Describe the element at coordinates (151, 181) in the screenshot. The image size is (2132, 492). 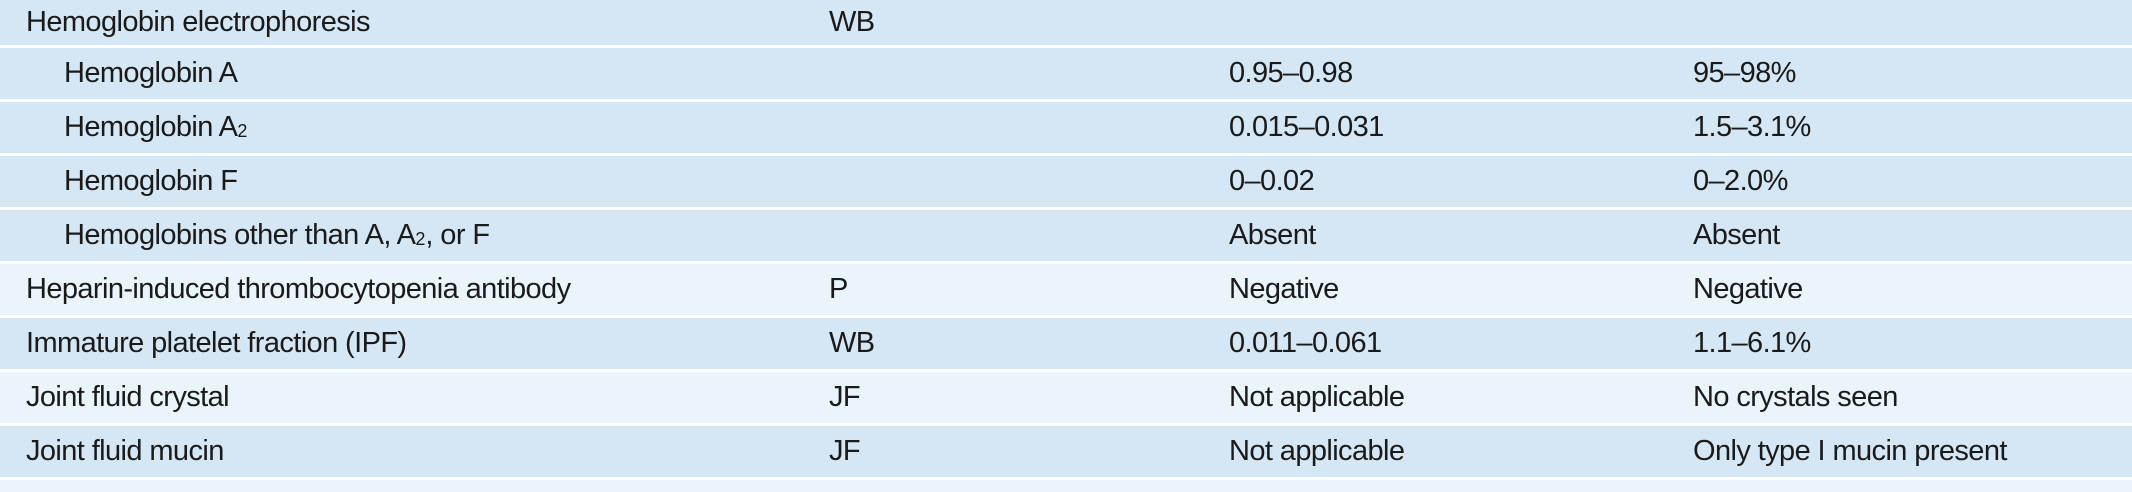
I see `test-name: Hemoglobin F` at that location.